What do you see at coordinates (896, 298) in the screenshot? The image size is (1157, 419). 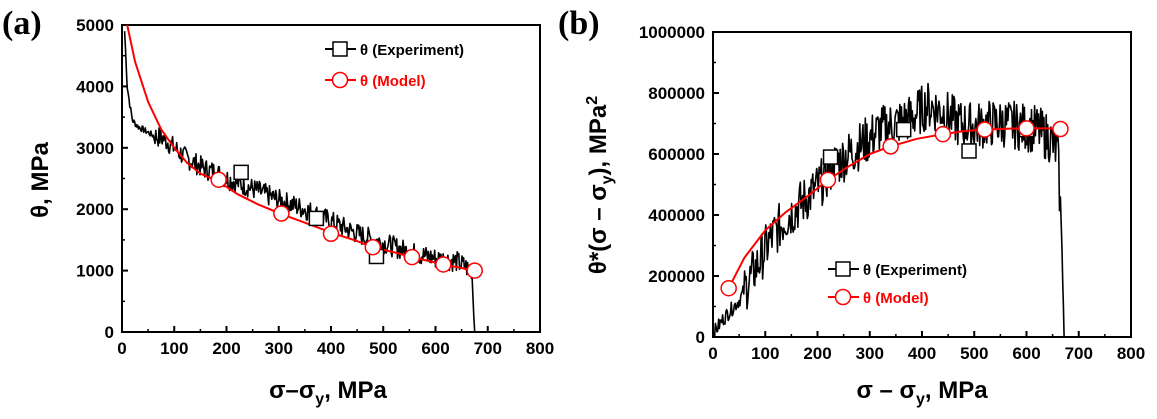 I see `legend-label-model-b: θ (Model)` at bounding box center [896, 298].